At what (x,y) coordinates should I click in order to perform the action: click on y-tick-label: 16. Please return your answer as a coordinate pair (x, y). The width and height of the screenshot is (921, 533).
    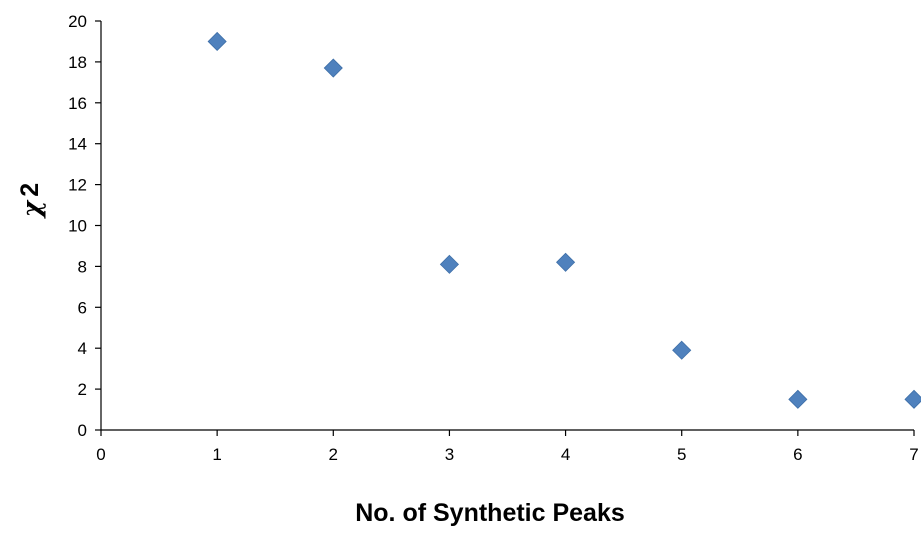
    Looking at the image, I should click on (77, 103).